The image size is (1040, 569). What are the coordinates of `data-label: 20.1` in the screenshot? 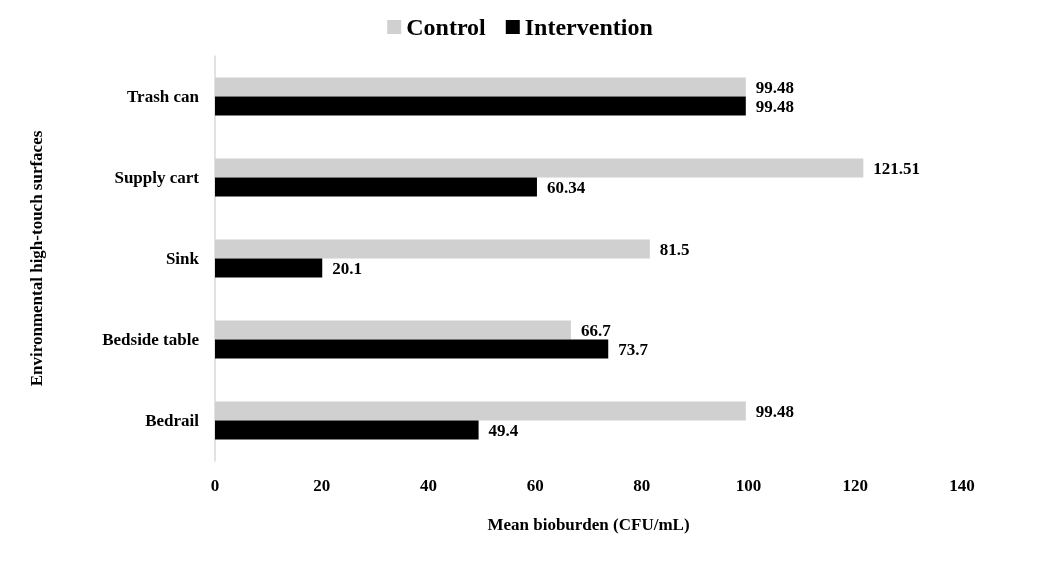 It's located at (347, 268).